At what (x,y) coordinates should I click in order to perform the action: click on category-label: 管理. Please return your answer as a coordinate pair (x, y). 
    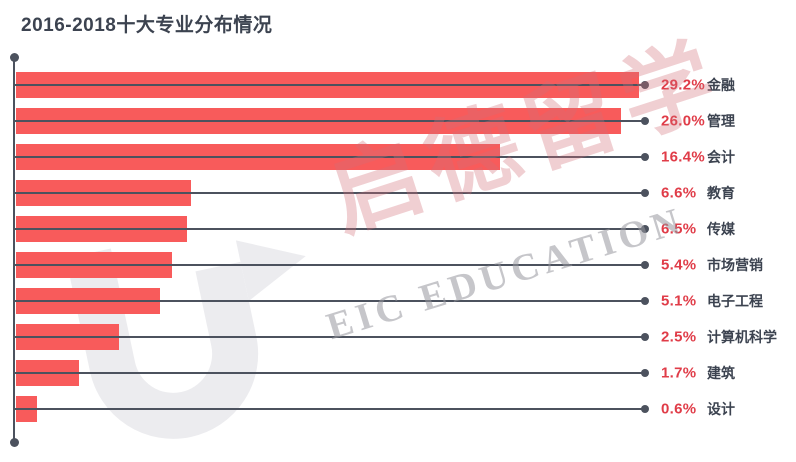
    Looking at the image, I should click on (721, 121).